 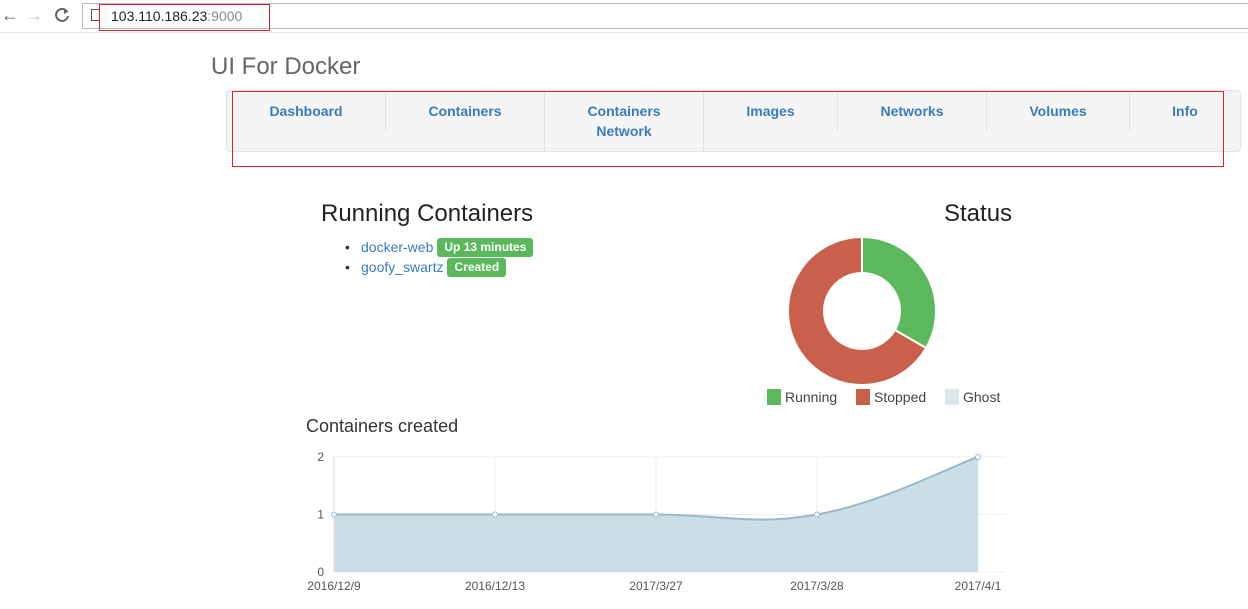 What do you see at coordinates (770, 111) in the screenshot?
I see `nav-images: Images` at bounding box center [770, 111].